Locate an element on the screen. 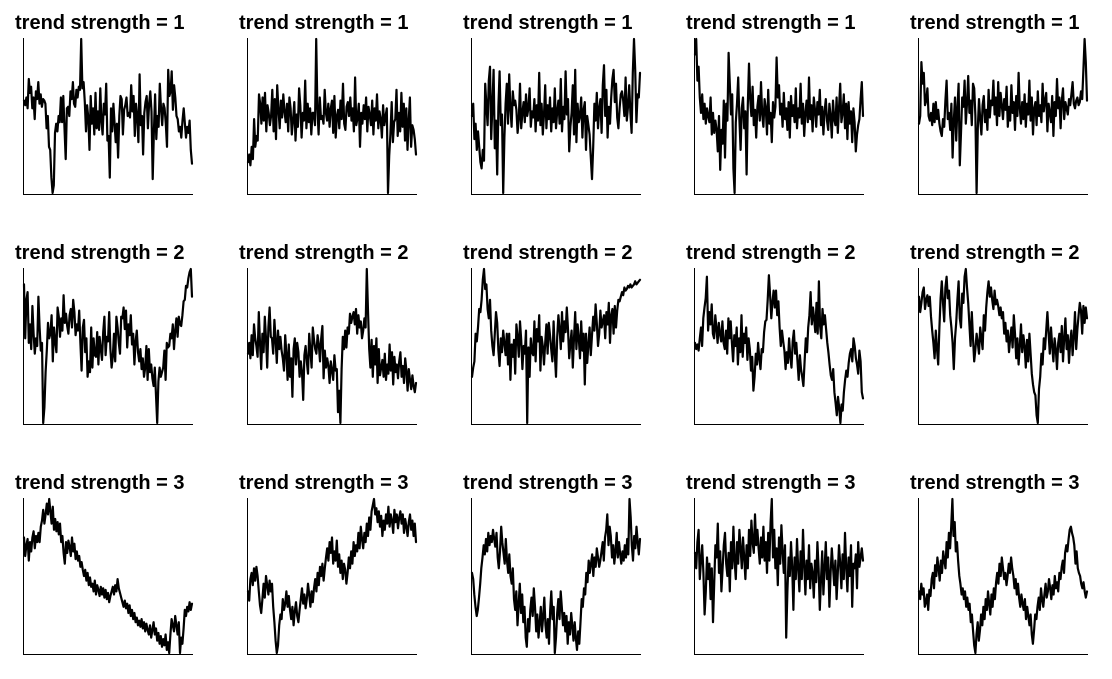 Image resolution: width=1112 pixels, height=679 pixels. subplot-9: trend strength = 2 is located at coordinates (775, 333).